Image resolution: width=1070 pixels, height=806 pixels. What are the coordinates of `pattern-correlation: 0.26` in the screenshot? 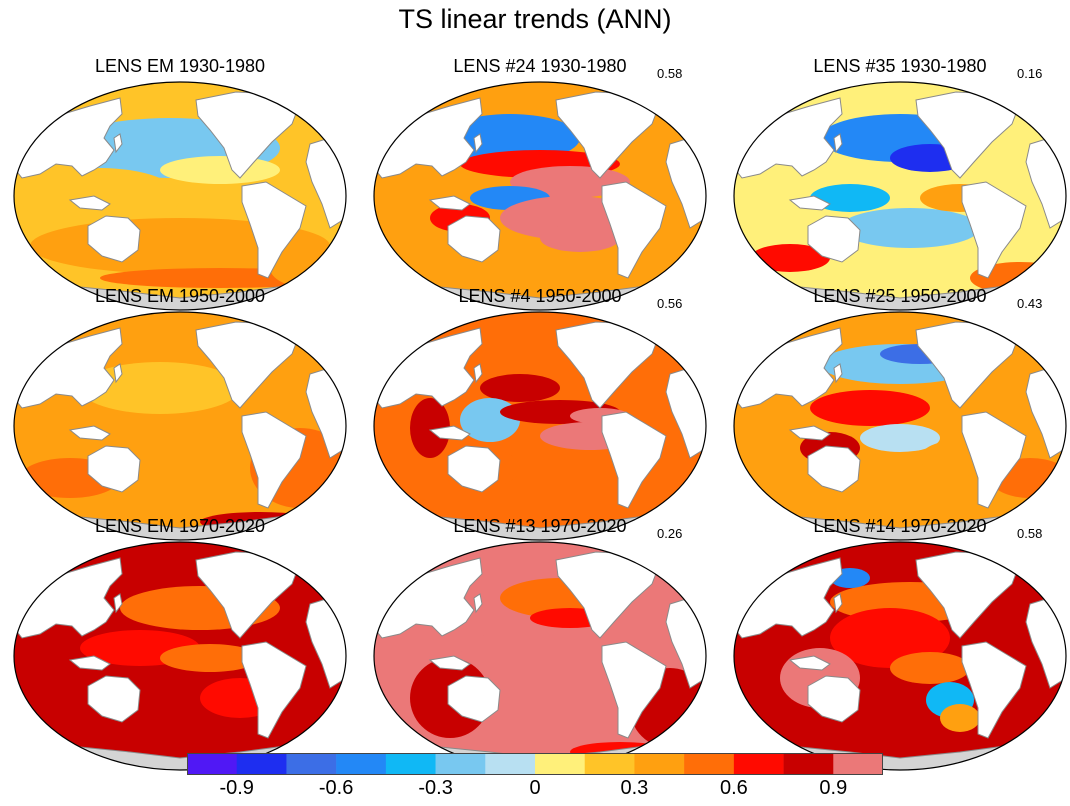 It's located at (670, 533).